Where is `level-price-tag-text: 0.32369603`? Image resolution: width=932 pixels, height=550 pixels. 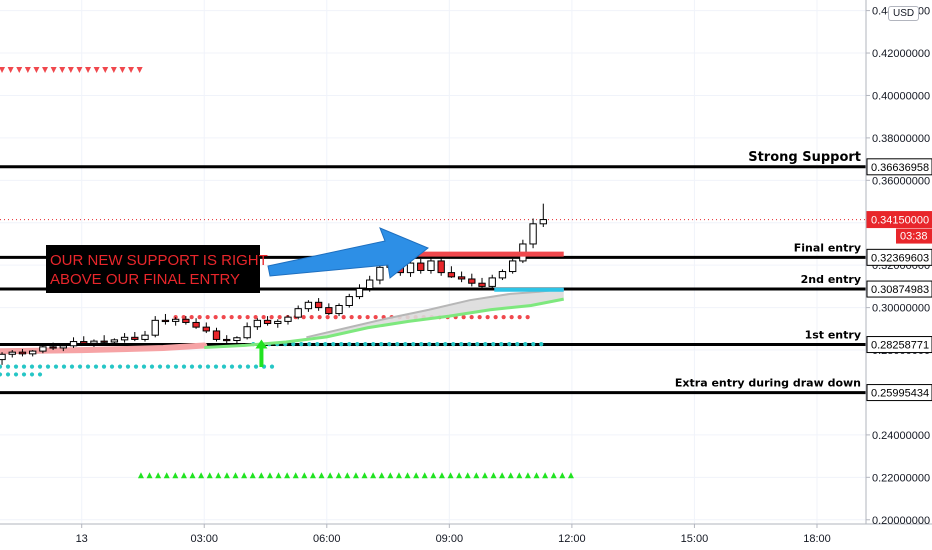
level-price-tag-text: 0.32369603 is located at coordinates (900, 258).